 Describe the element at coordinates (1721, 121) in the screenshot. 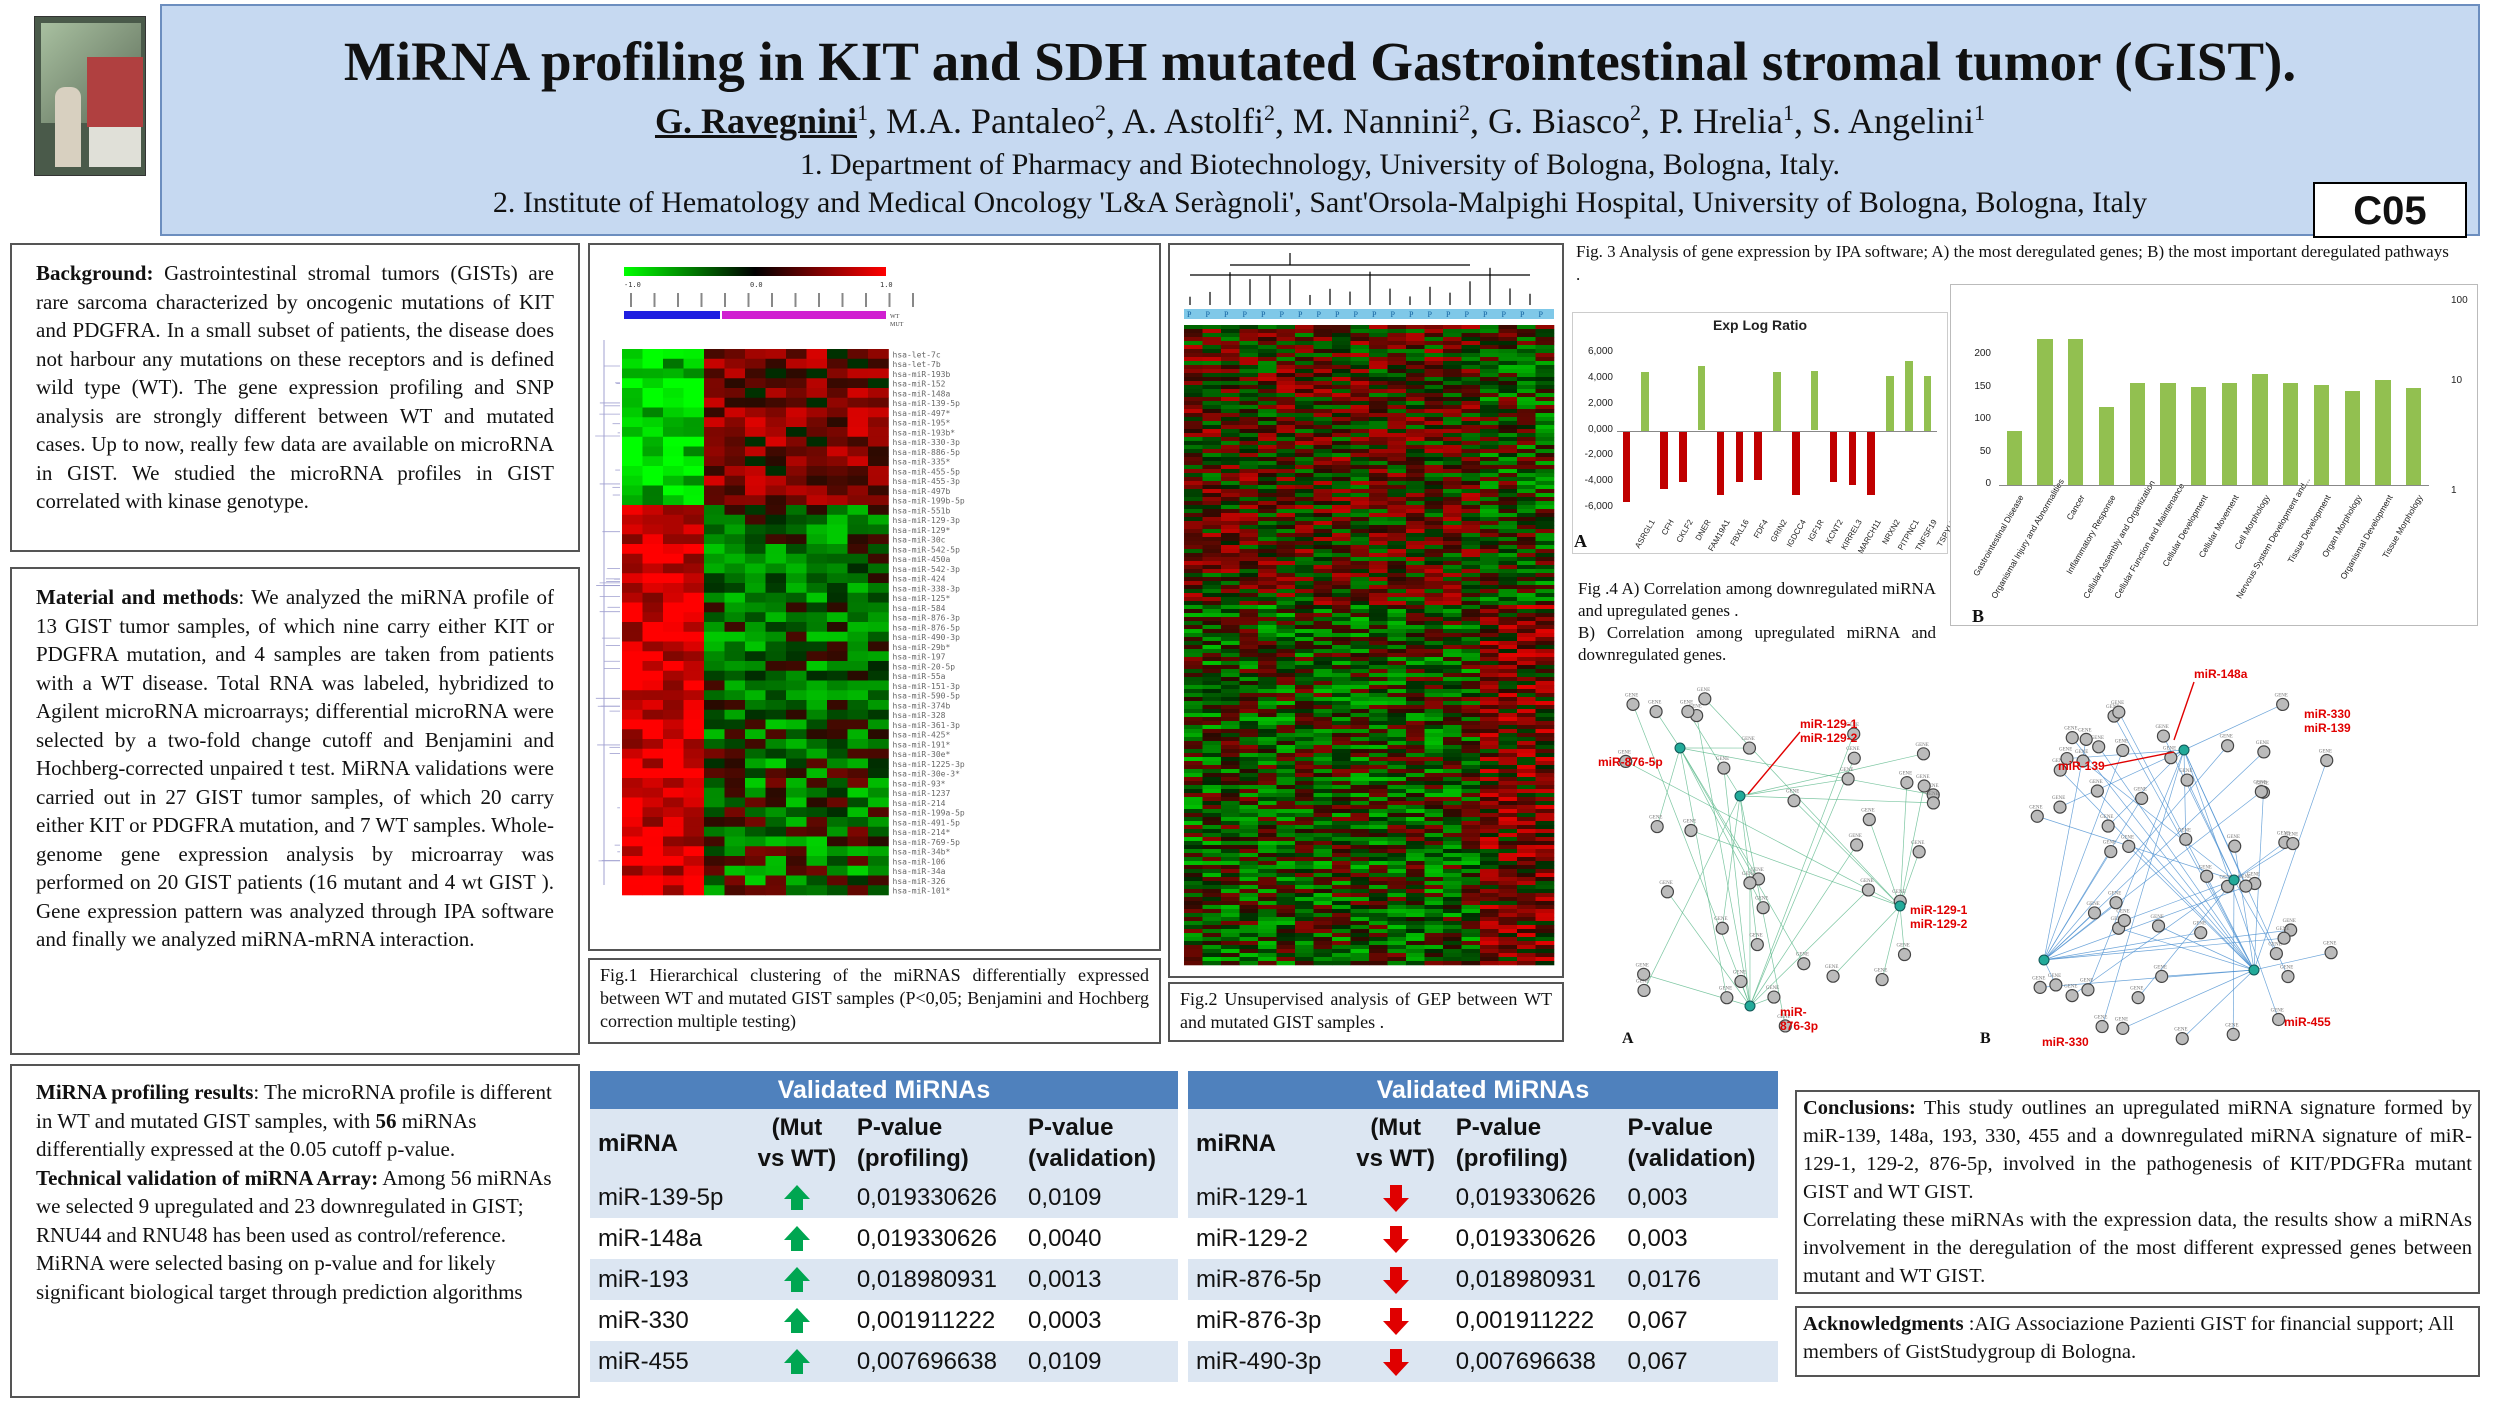

I see `author-name: P. Hrelia` at that location.